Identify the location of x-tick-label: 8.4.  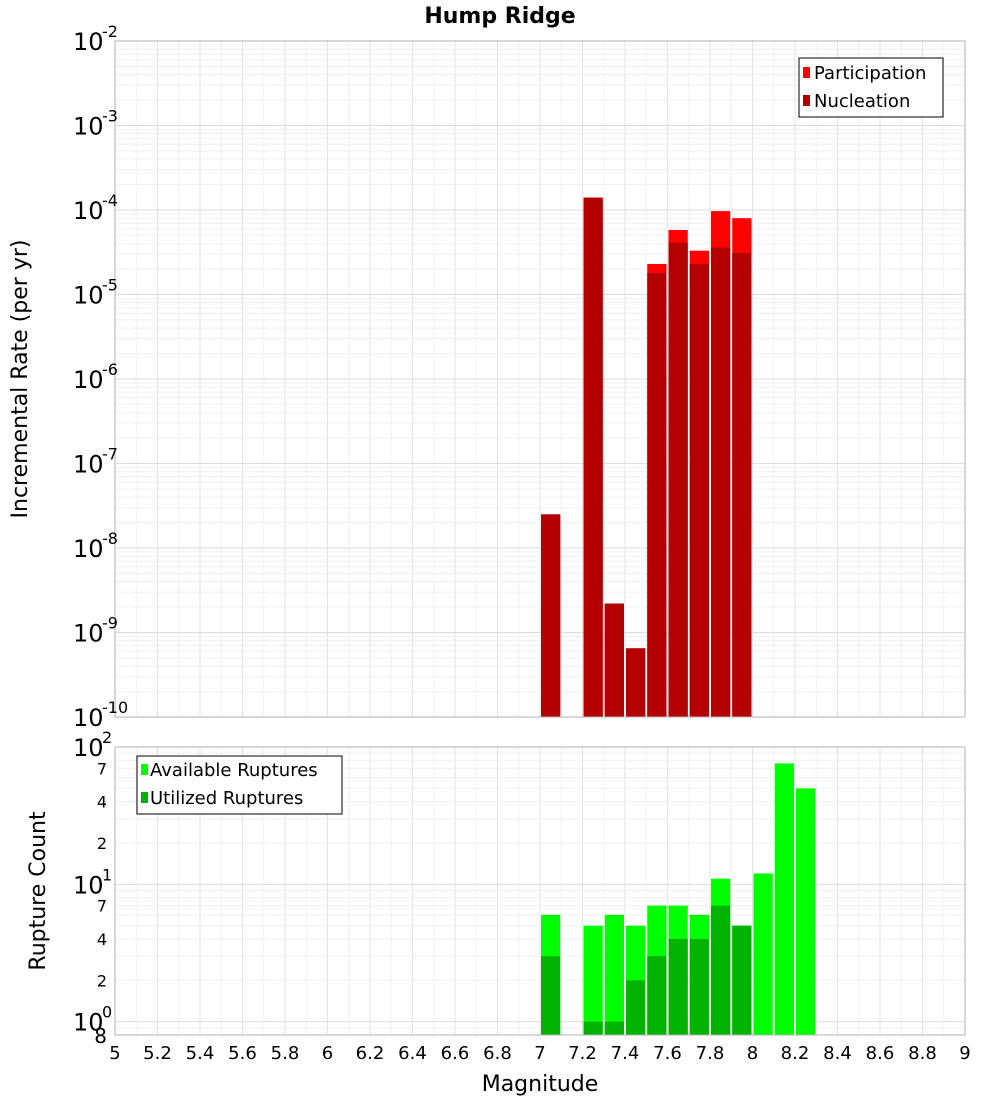
(837, 1053).